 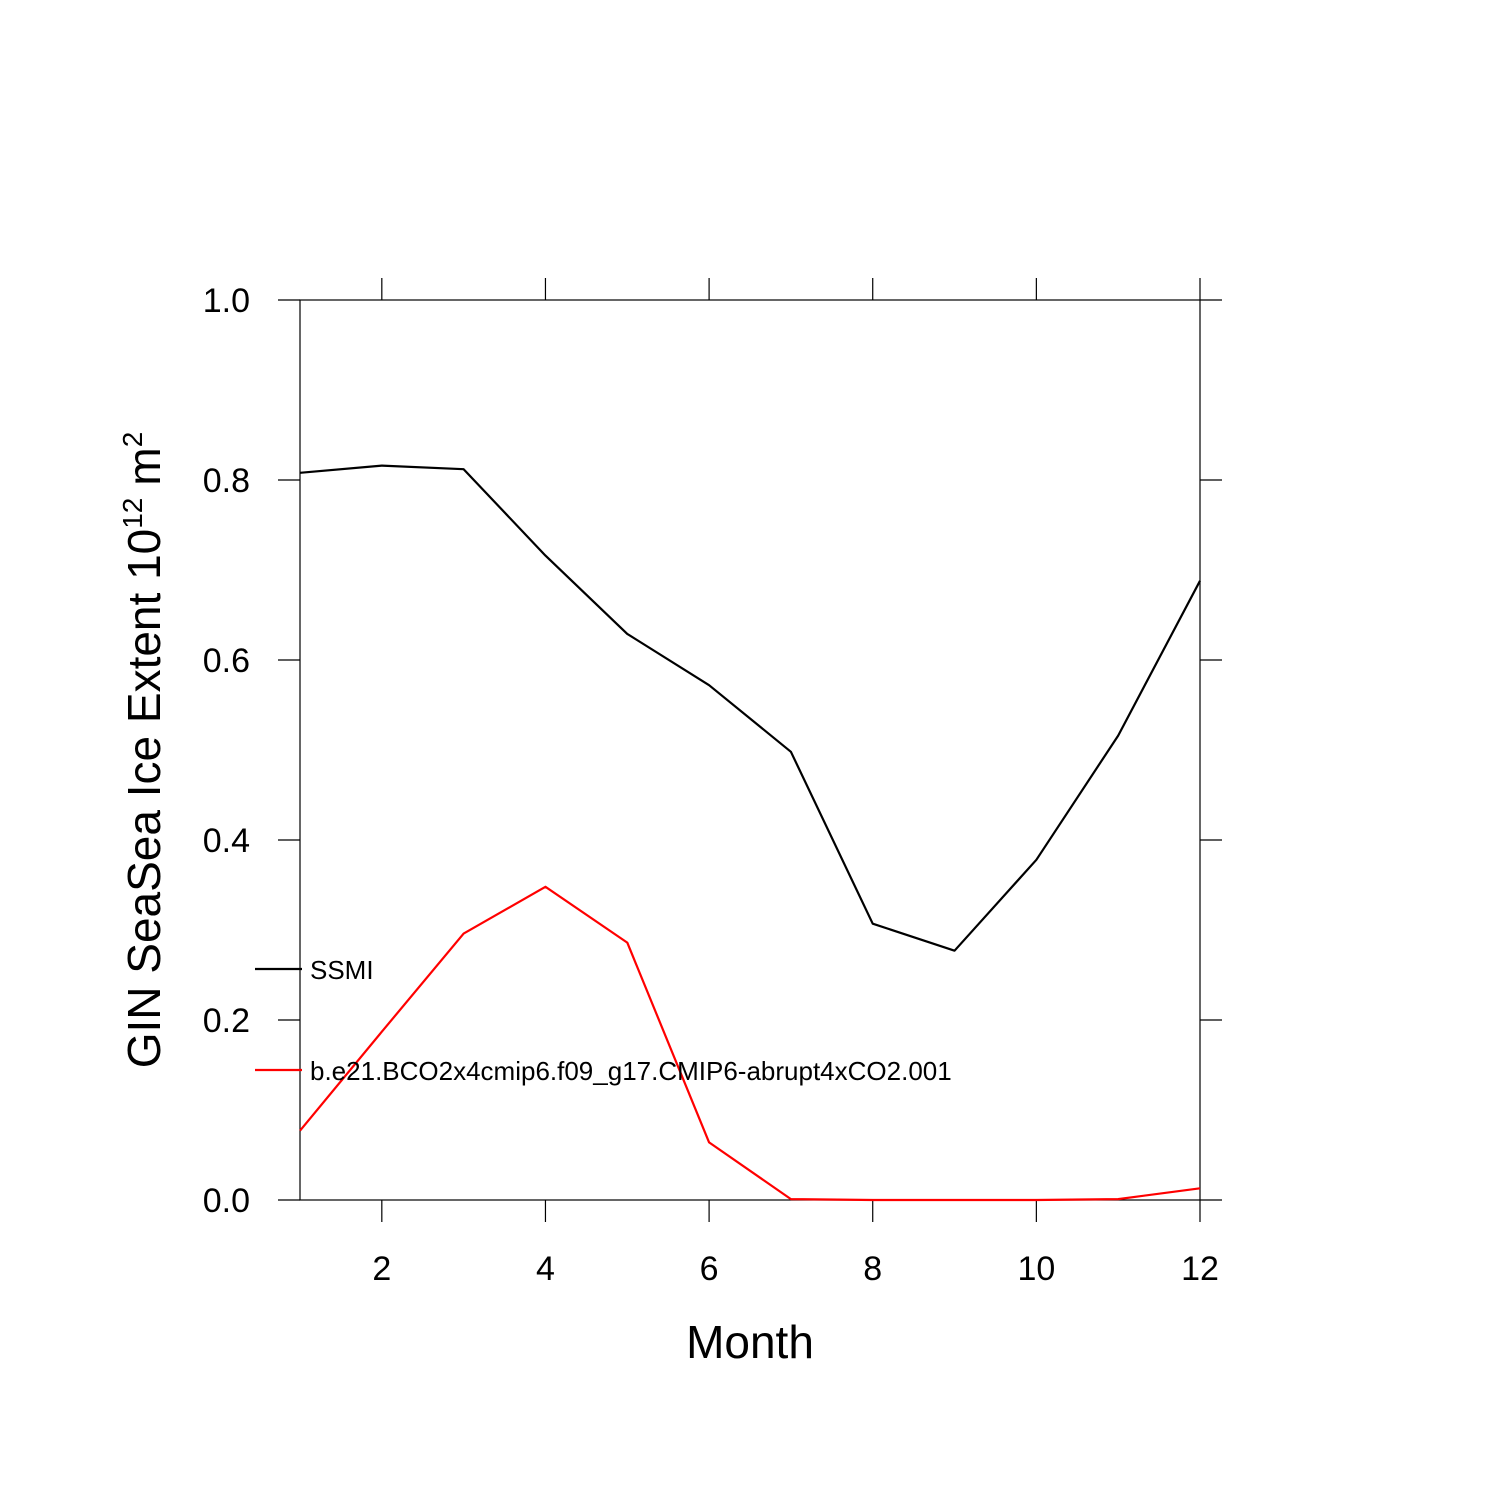 What do you see at coordinates (709, 1269) in the screenshot?
I see `x-tick-label: 6` at bounding box center [709, 1269].